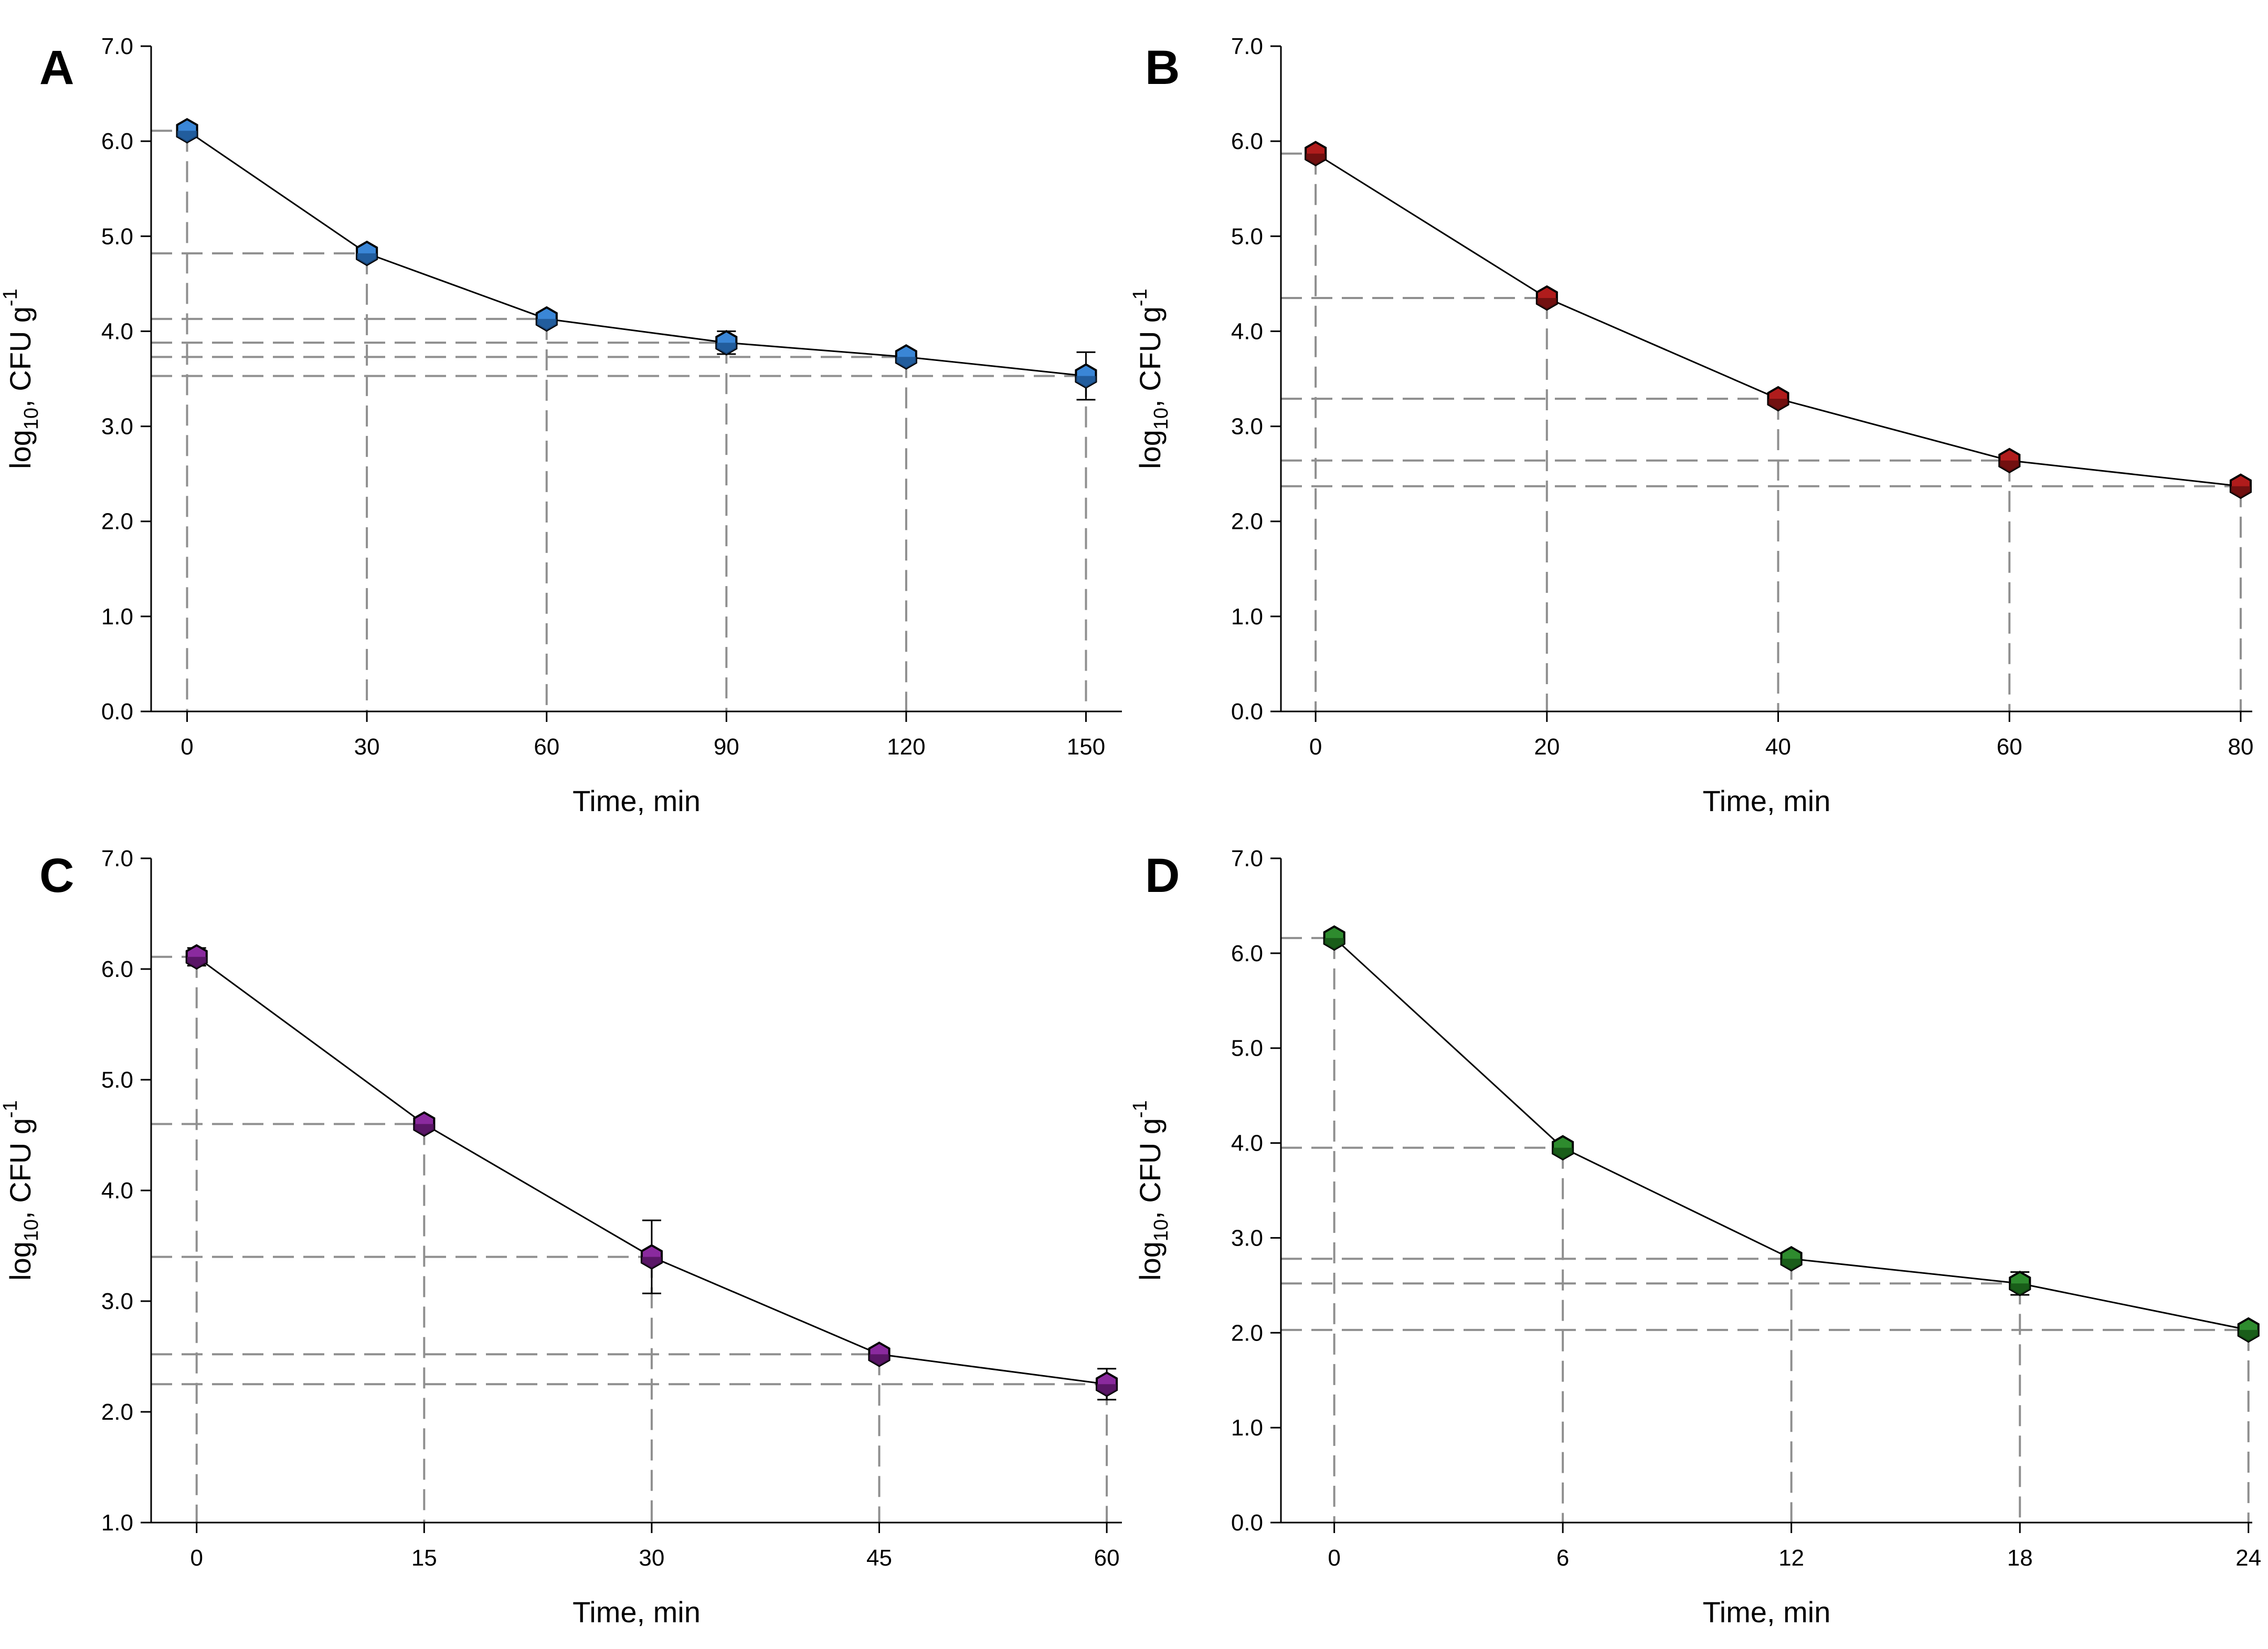 The height and width of the screenshot is (1649, 2268). I want to click on x-tick-label: 150, so click(1086, 747).